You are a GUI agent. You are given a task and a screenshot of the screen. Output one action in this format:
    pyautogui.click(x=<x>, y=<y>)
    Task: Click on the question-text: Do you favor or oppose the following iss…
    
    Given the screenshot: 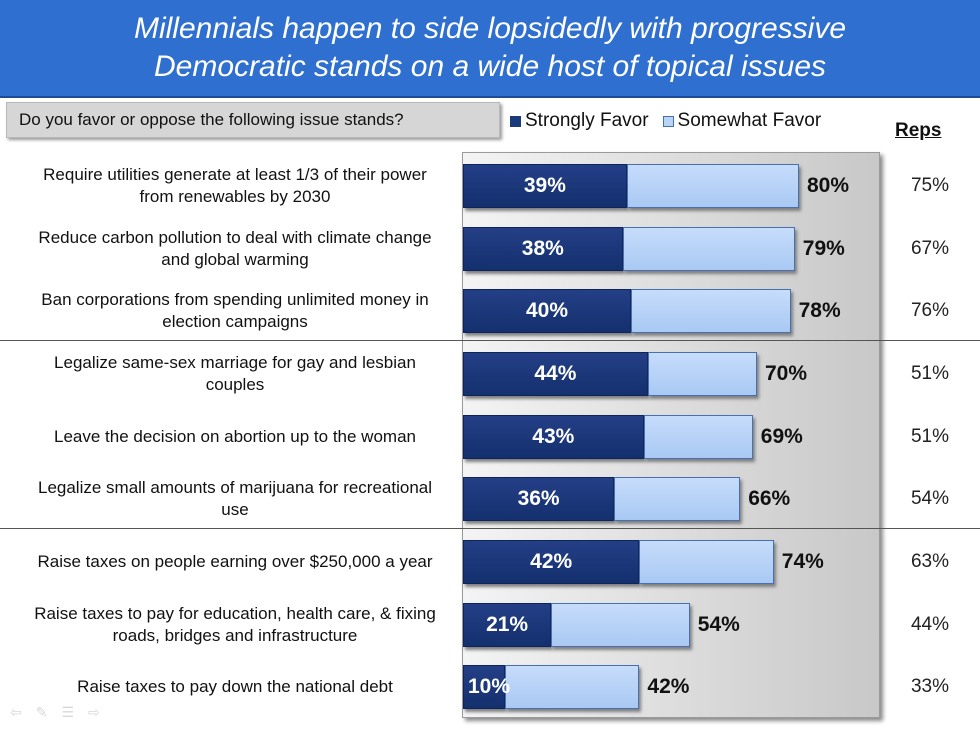 What is the action you would take?
    pyautogui.click(x=211, y=119)
    